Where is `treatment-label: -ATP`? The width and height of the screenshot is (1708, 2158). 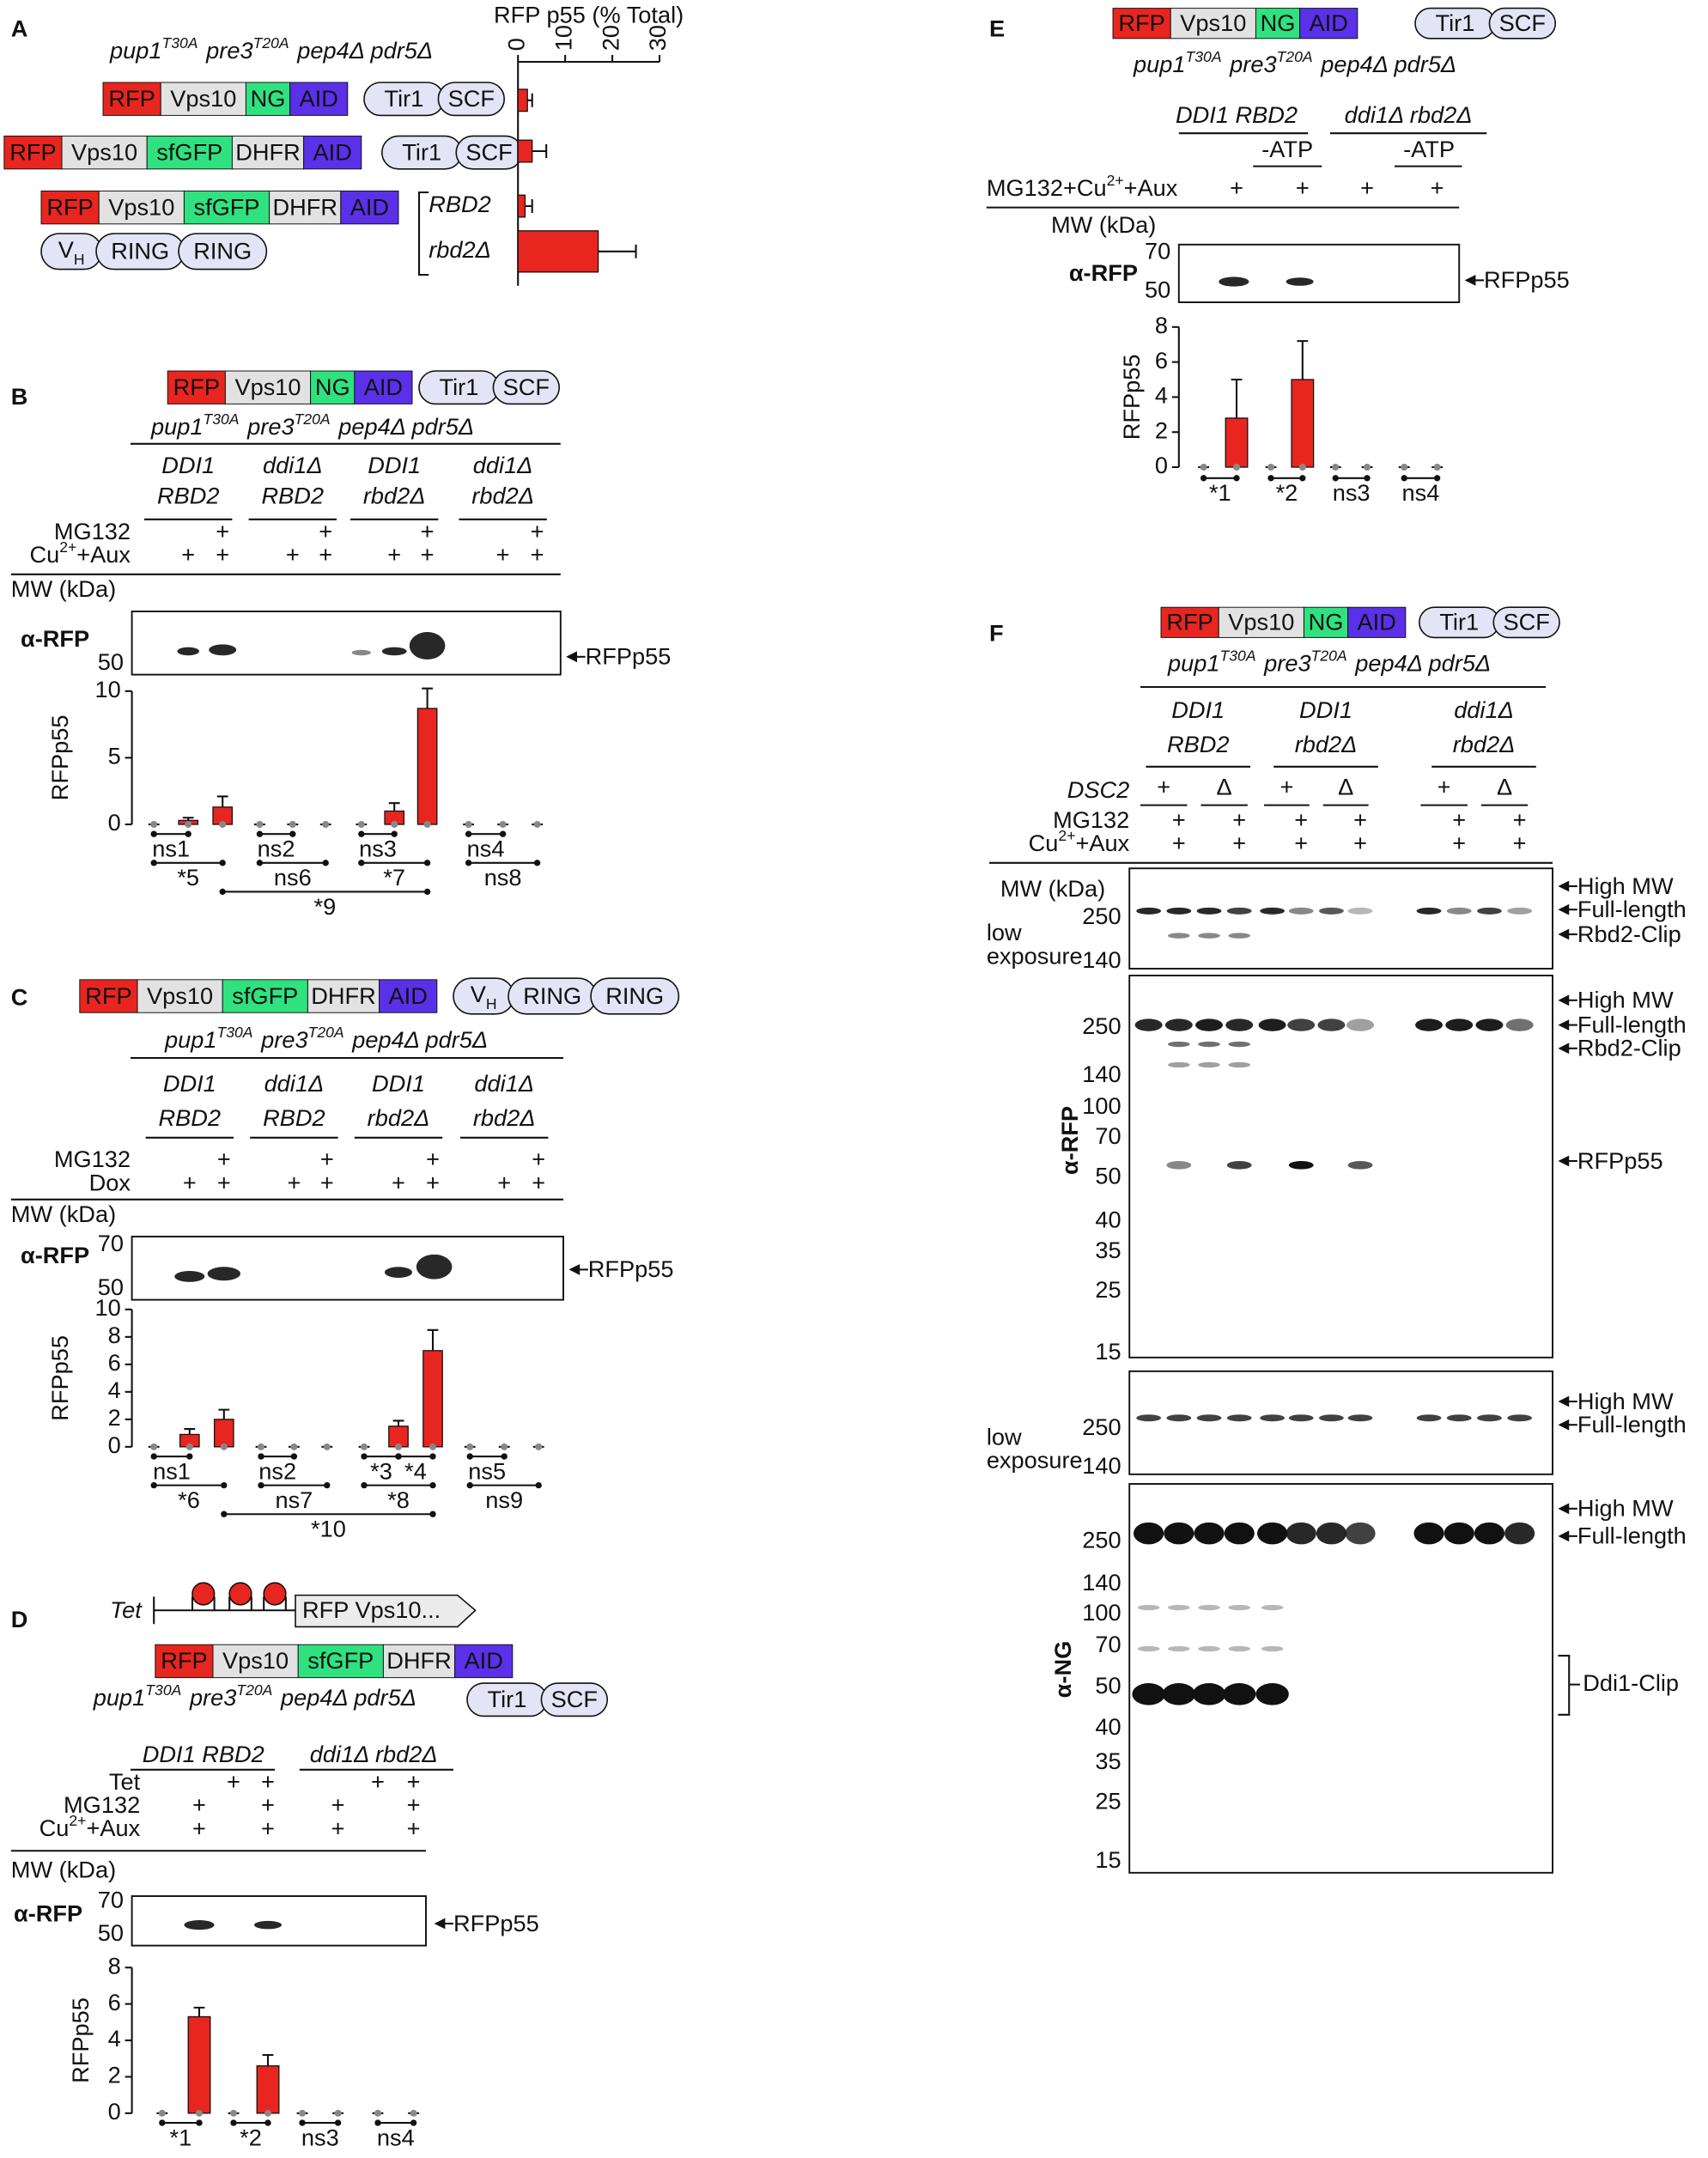 treatment-label: -ATP is located at coordinates (1287, 149).